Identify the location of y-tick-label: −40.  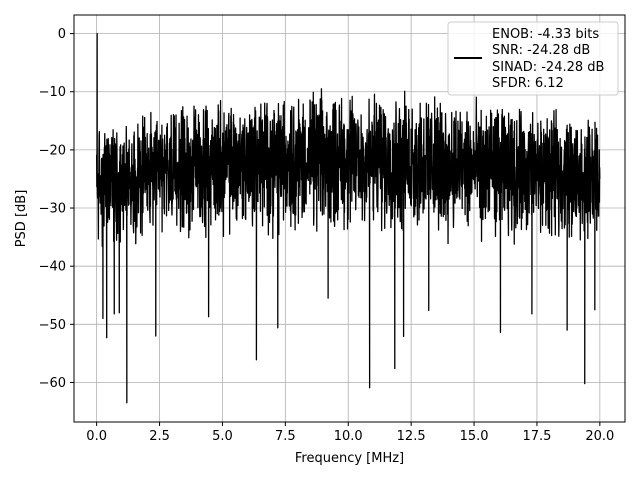
(52, 267).